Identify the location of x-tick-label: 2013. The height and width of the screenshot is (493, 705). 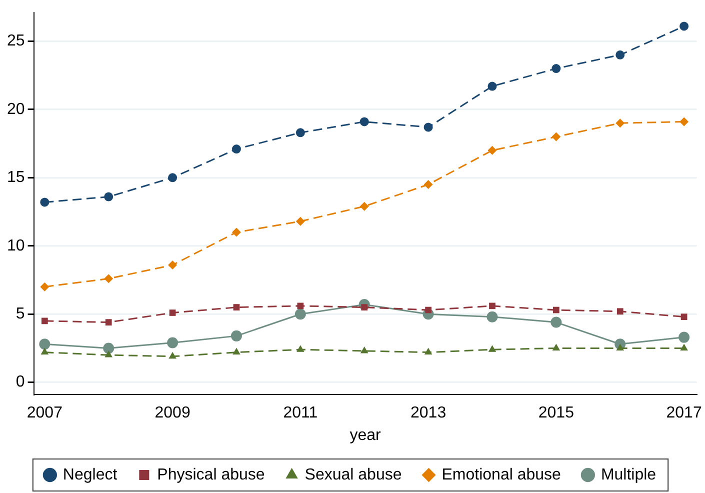
(428, 413).